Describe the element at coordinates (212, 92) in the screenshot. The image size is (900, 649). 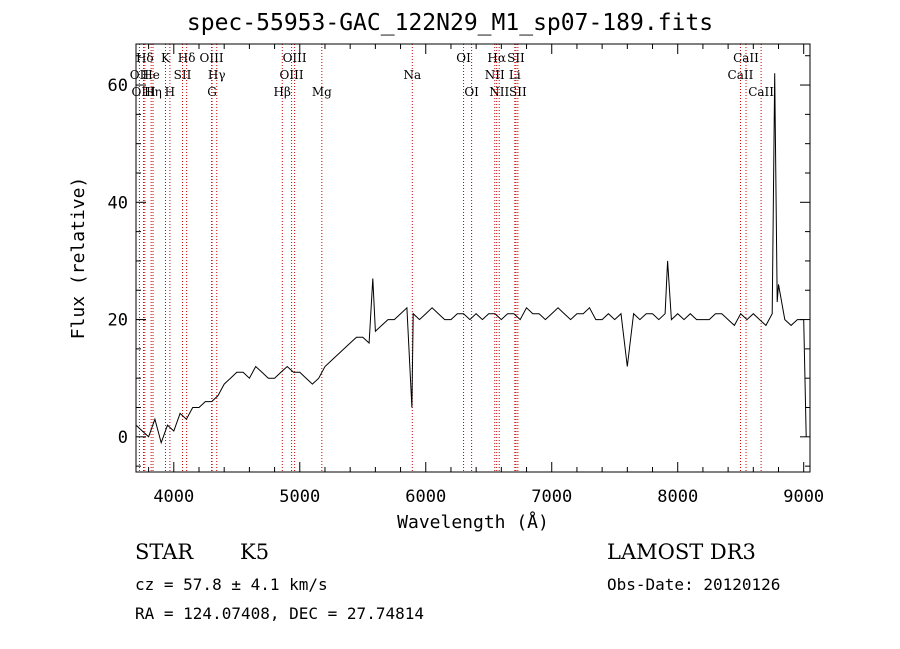
I see `line-marker-label: G` at that location.